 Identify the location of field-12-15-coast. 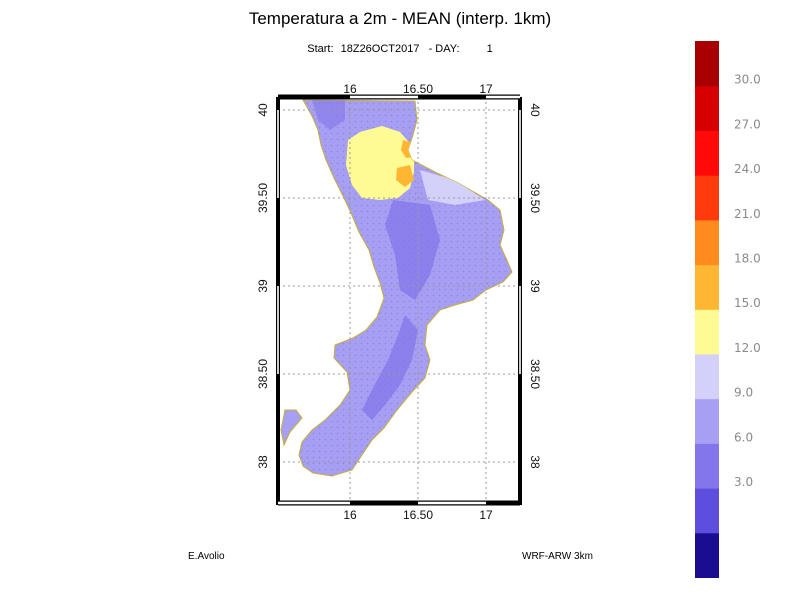
(452, 187).